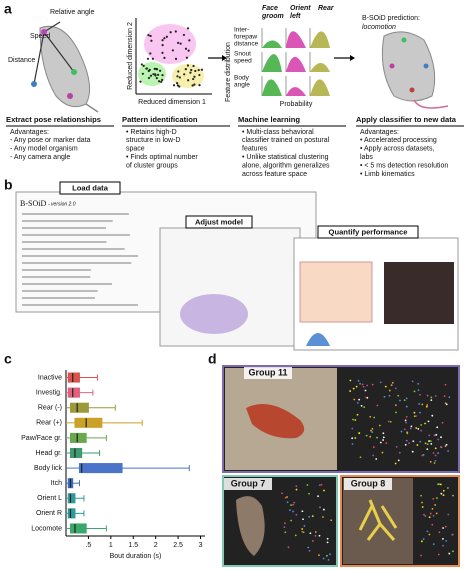  What do you see at coordinates (49, 453) in the screenshot?
I see `y-tick-label: Head gr.` at bounding box center [49, 453].